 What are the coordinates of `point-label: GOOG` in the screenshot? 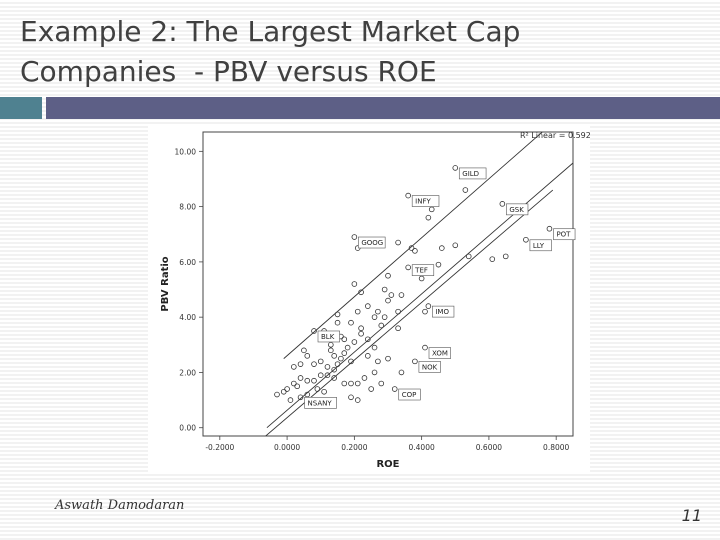 It's located at (372, 243).